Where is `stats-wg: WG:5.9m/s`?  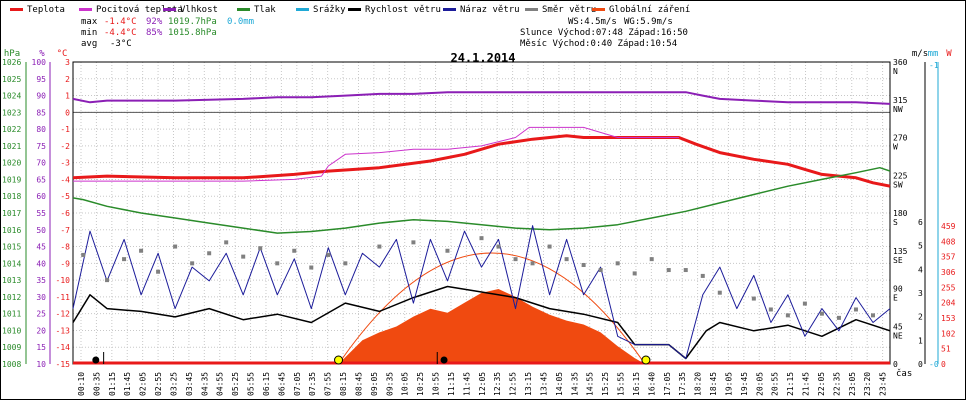 stats-wg: WG:5.9m/s is located at coordinates (648, 22).